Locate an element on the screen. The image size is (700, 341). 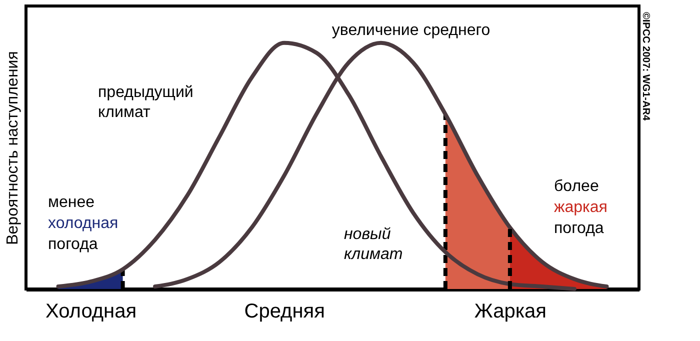
annotation: новый климат is located at coordinates (373, 244).